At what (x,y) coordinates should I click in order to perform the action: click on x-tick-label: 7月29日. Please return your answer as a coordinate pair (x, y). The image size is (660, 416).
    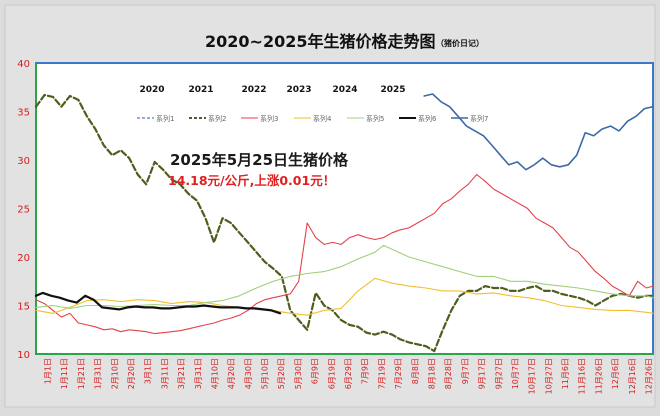
    Looking at the image, I should click on (398, 373).